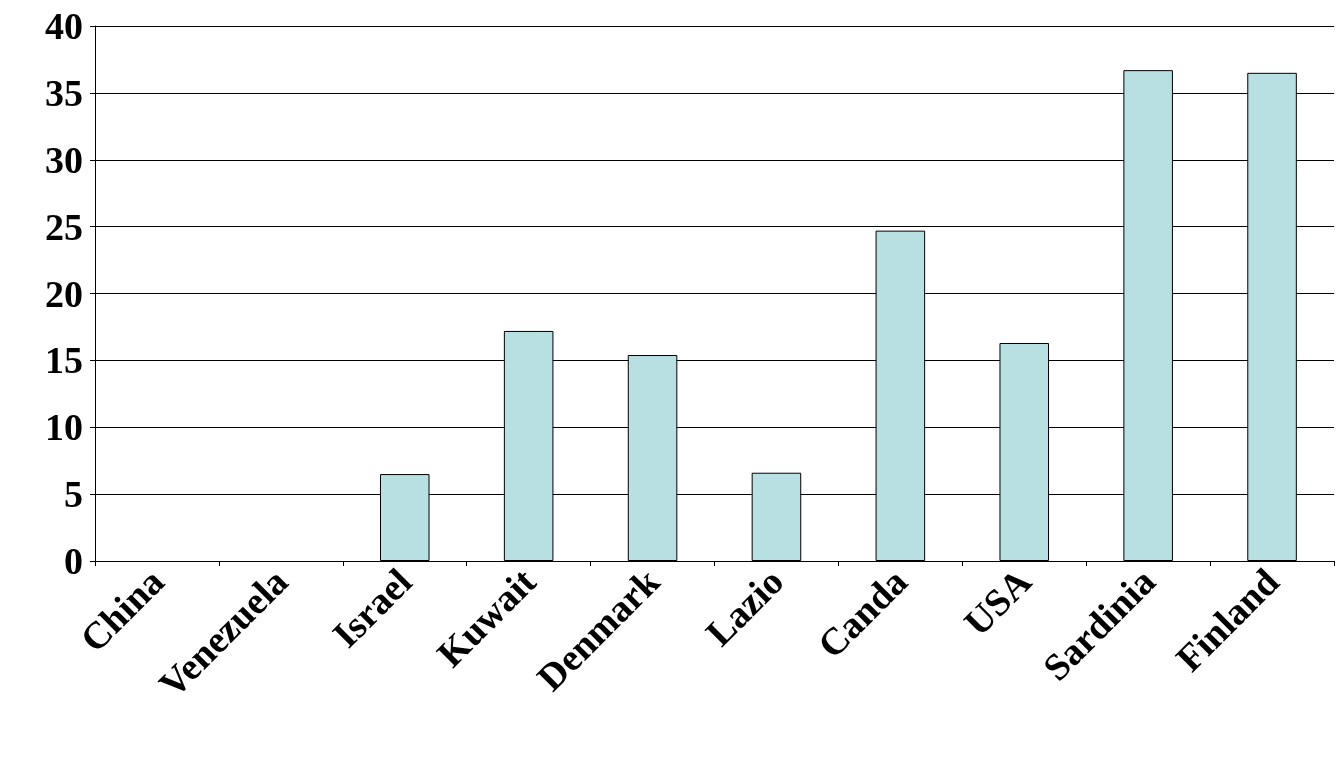 The width and height of the screenshot is (1339, 760). Describe the element at coordinates (64, 293) in the screenshot. I see `y-tick-label: 20` at that location.